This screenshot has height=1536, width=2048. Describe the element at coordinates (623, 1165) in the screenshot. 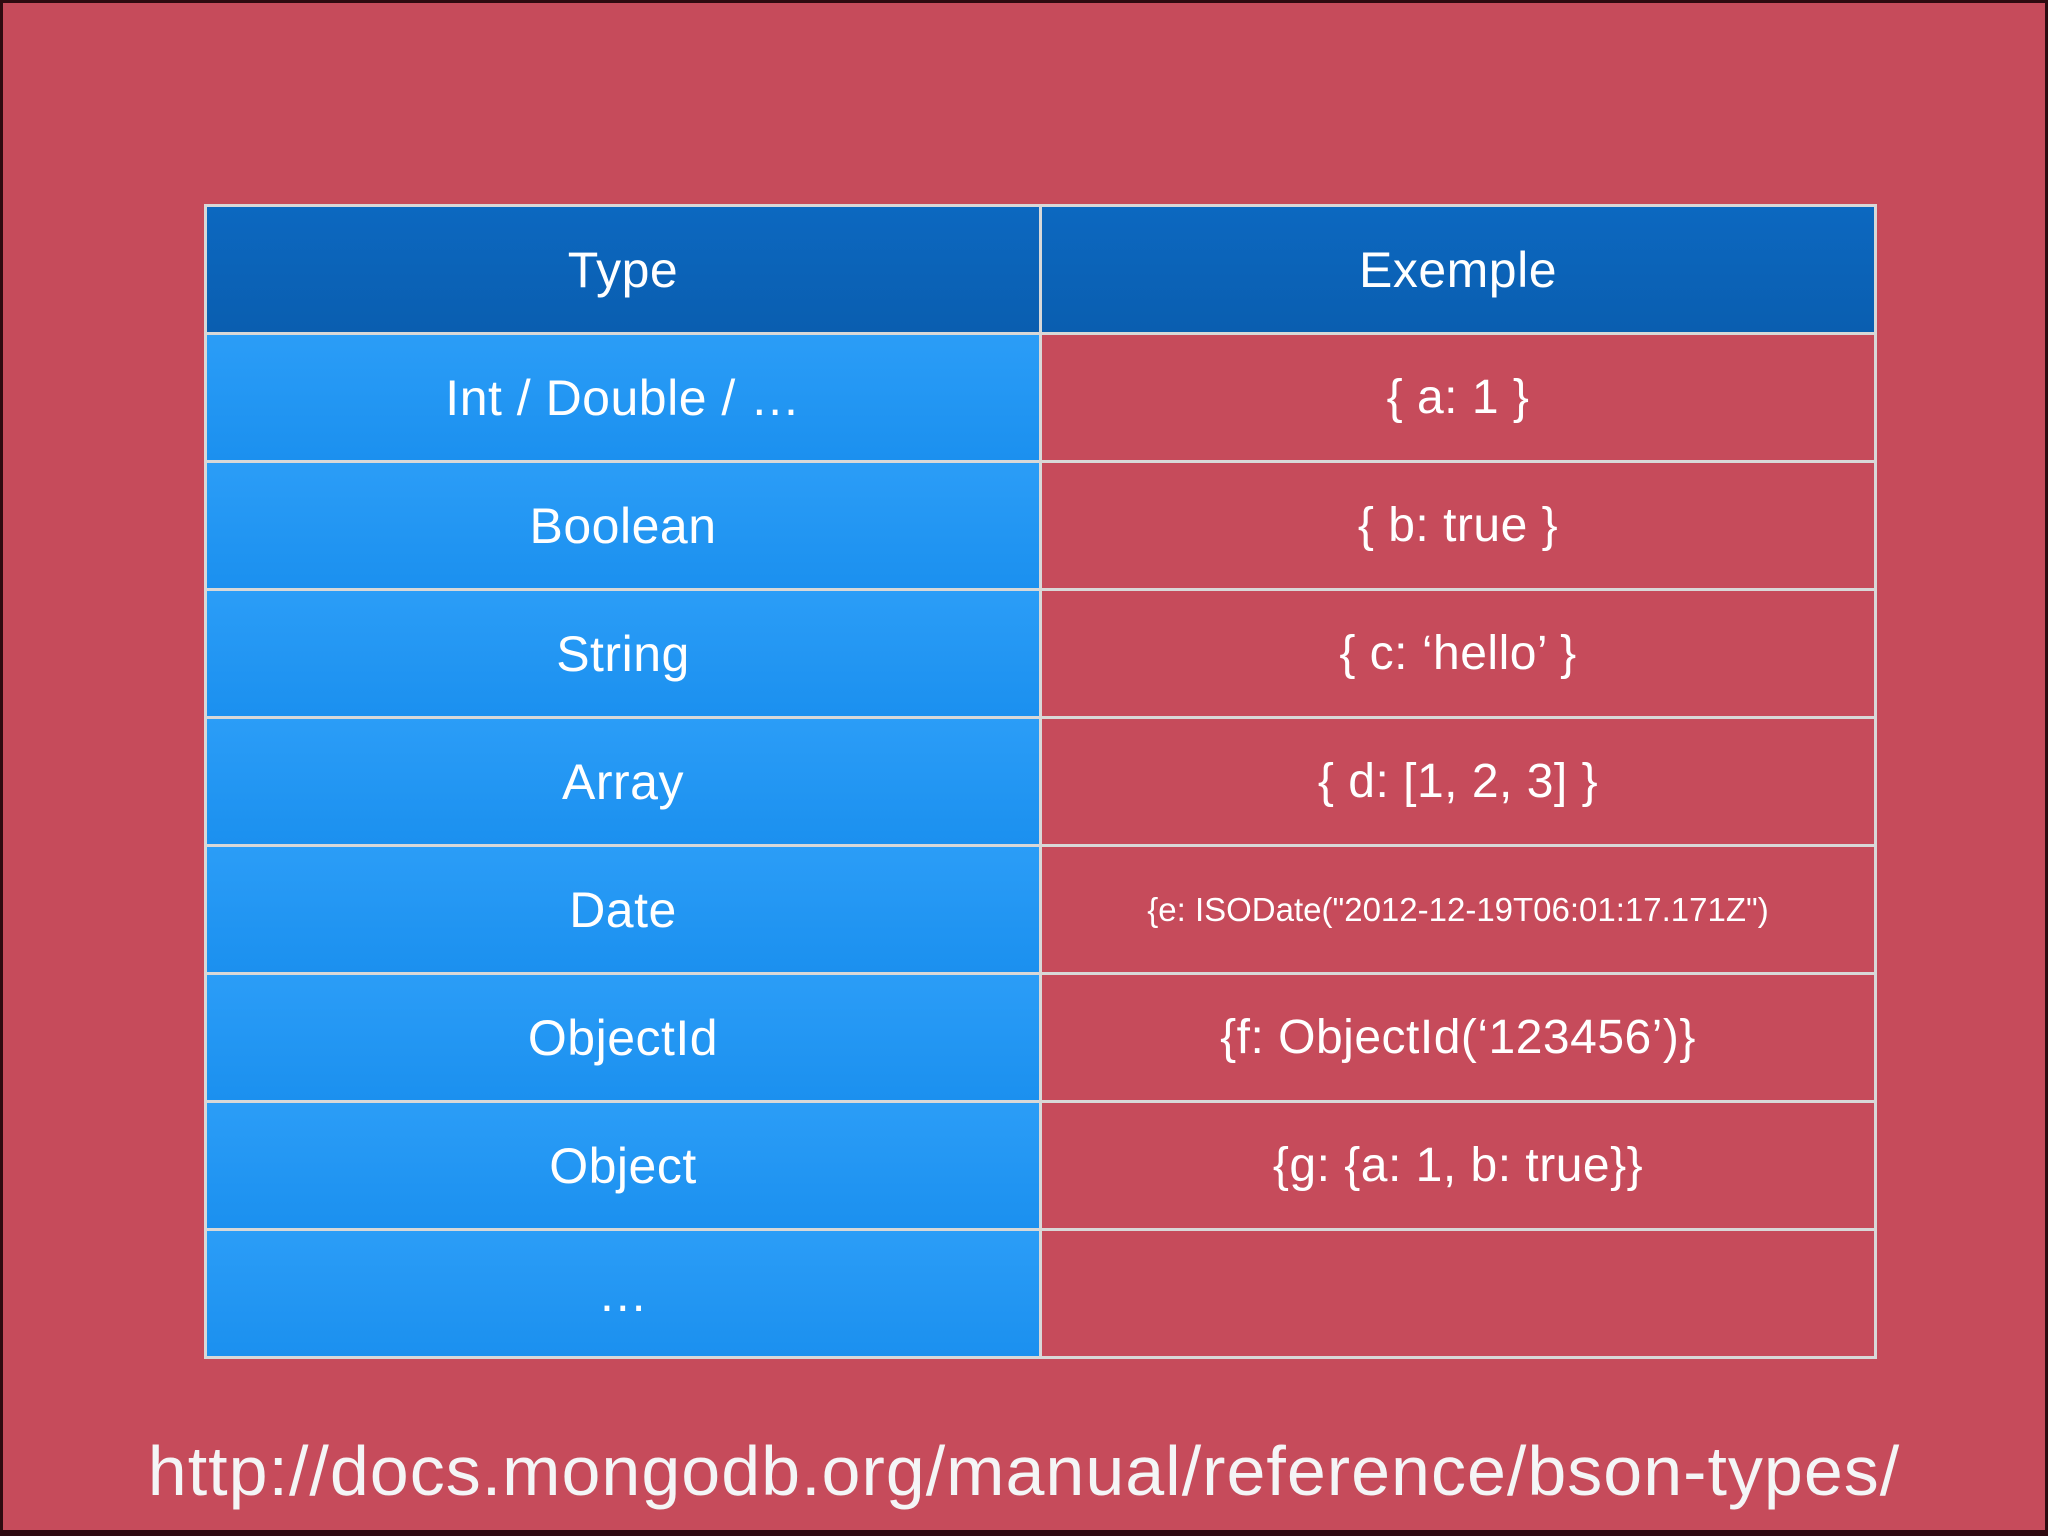

I see `type-cell-object: Object` at that location.